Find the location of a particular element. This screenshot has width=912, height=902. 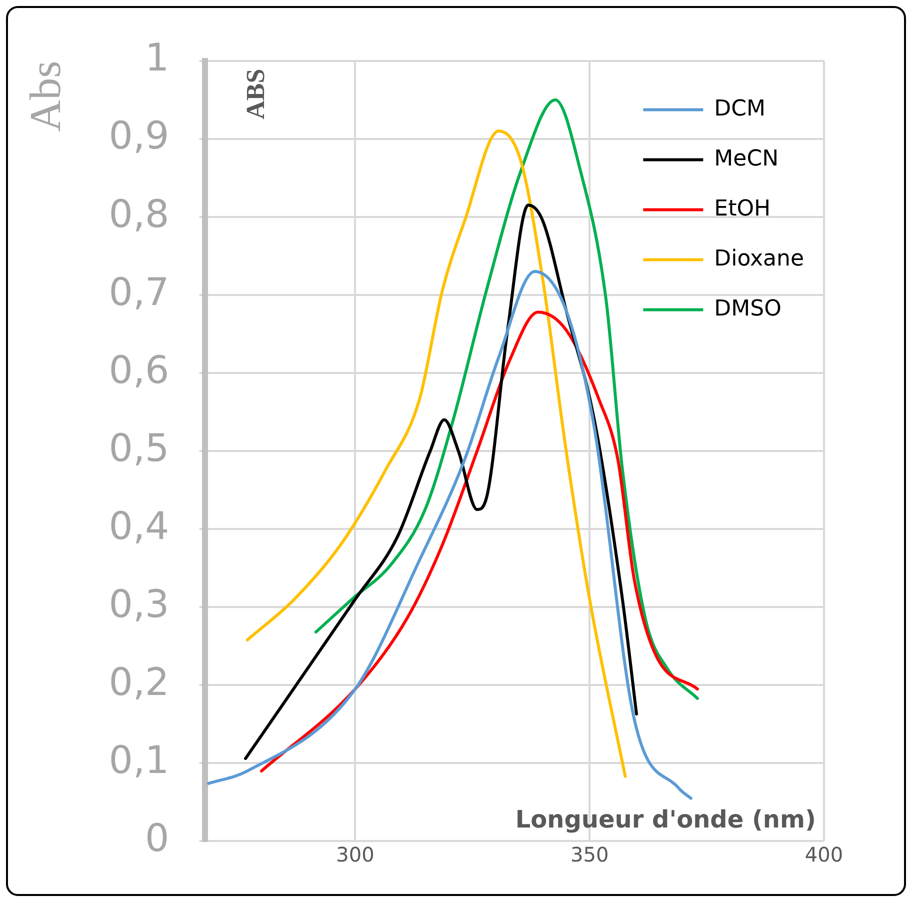

y-tick-label: 0,4 is located at coordinates (139, 526).